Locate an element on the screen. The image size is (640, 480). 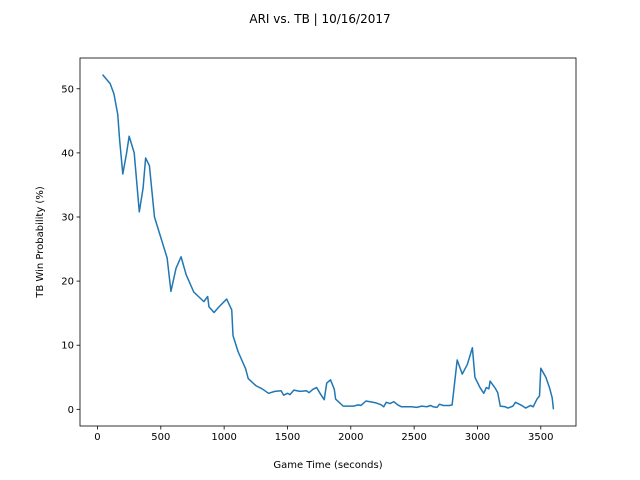
x-tick-label: 3000 is located at coordinates (477, 437).